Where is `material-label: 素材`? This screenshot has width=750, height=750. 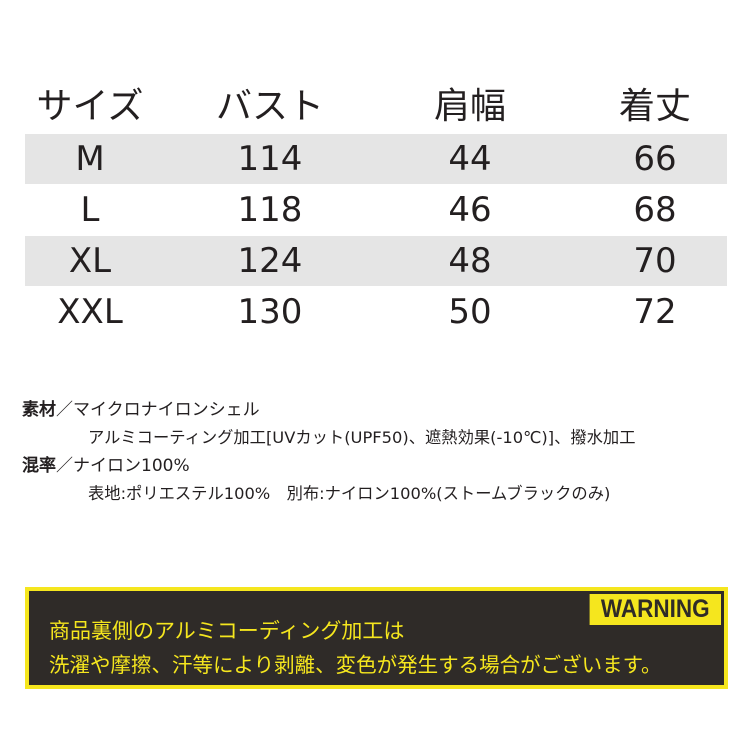 material-label: 素材 is located at coordinates (39, 410).